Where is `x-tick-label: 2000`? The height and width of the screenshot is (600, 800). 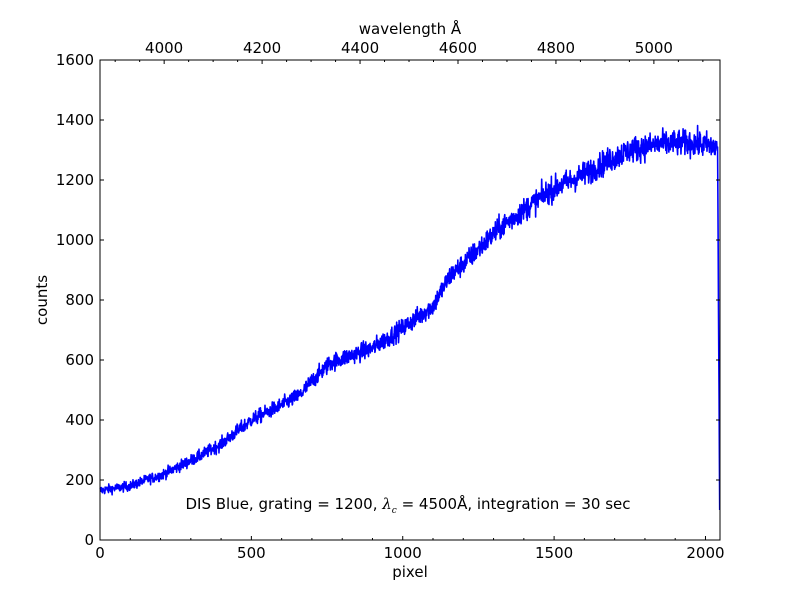 x-tick-label: 2000 is located at coordinates (705, 553).